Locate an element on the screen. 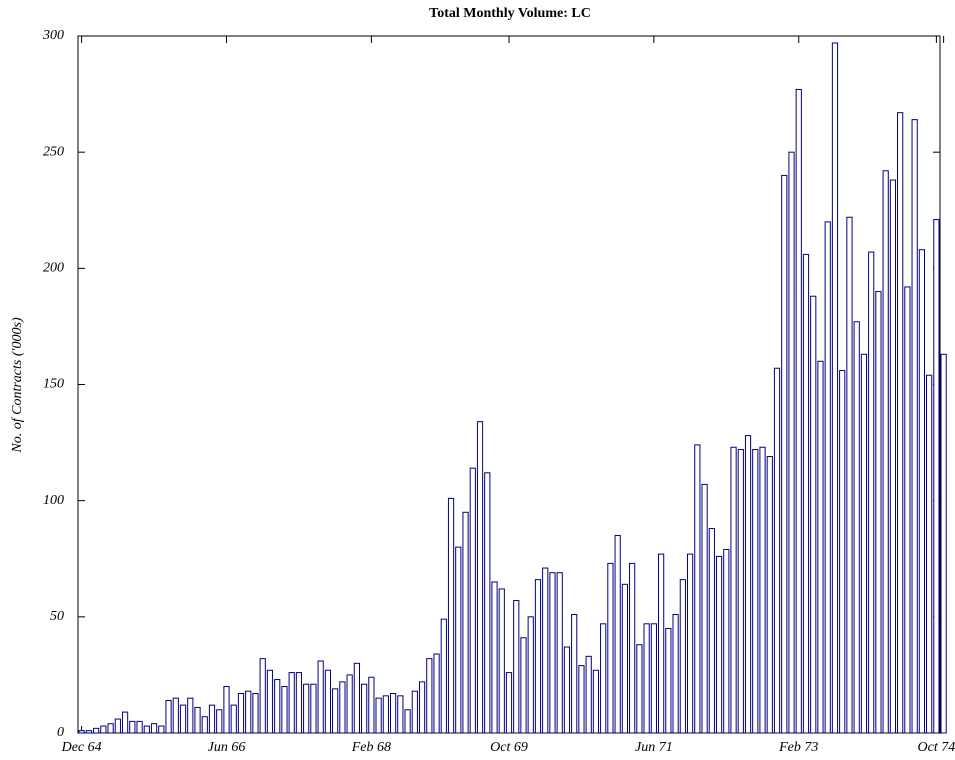  y-tick-label: 150 is located at coordinates (53, 384).